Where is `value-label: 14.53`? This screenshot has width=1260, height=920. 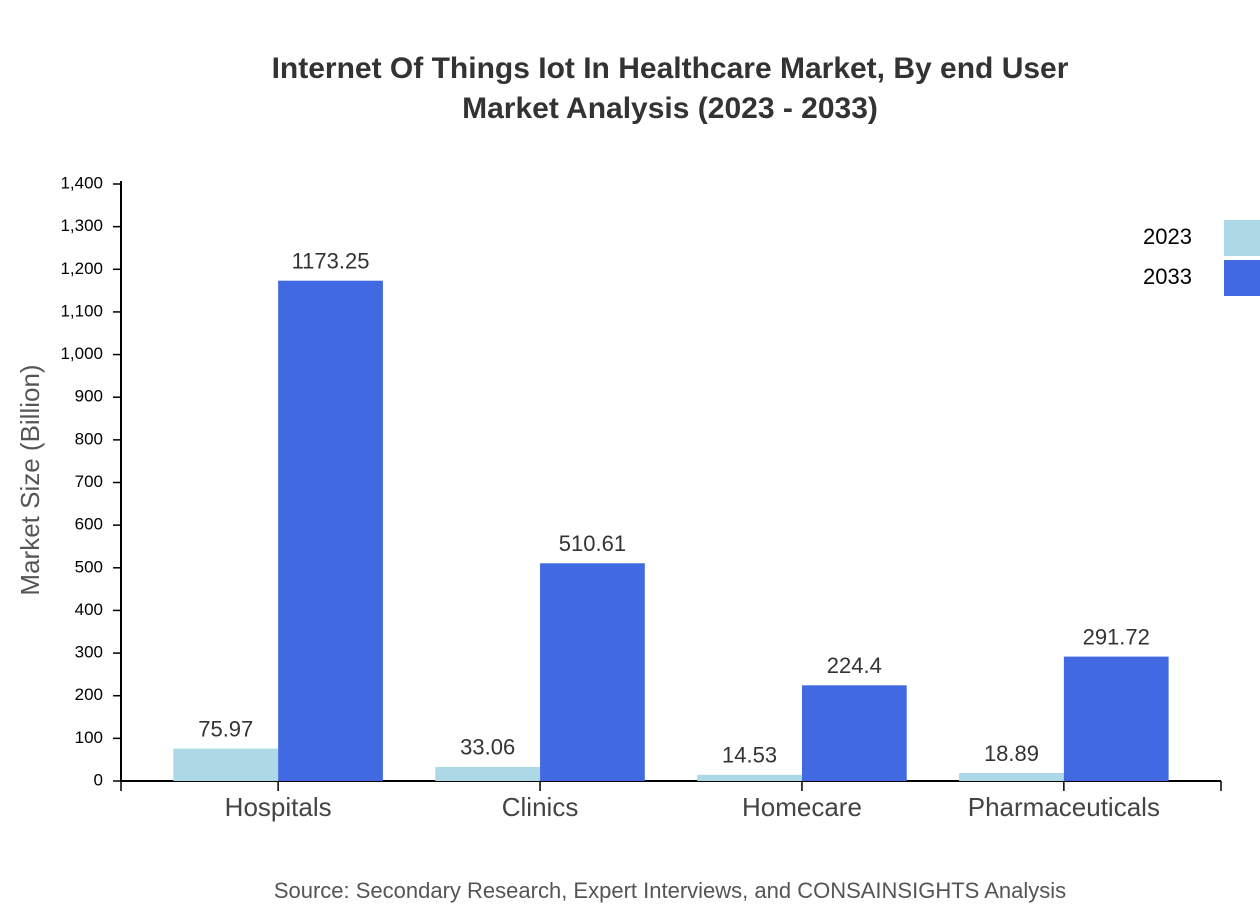 value-label: 14.53 is located at coordinates (749, 755).